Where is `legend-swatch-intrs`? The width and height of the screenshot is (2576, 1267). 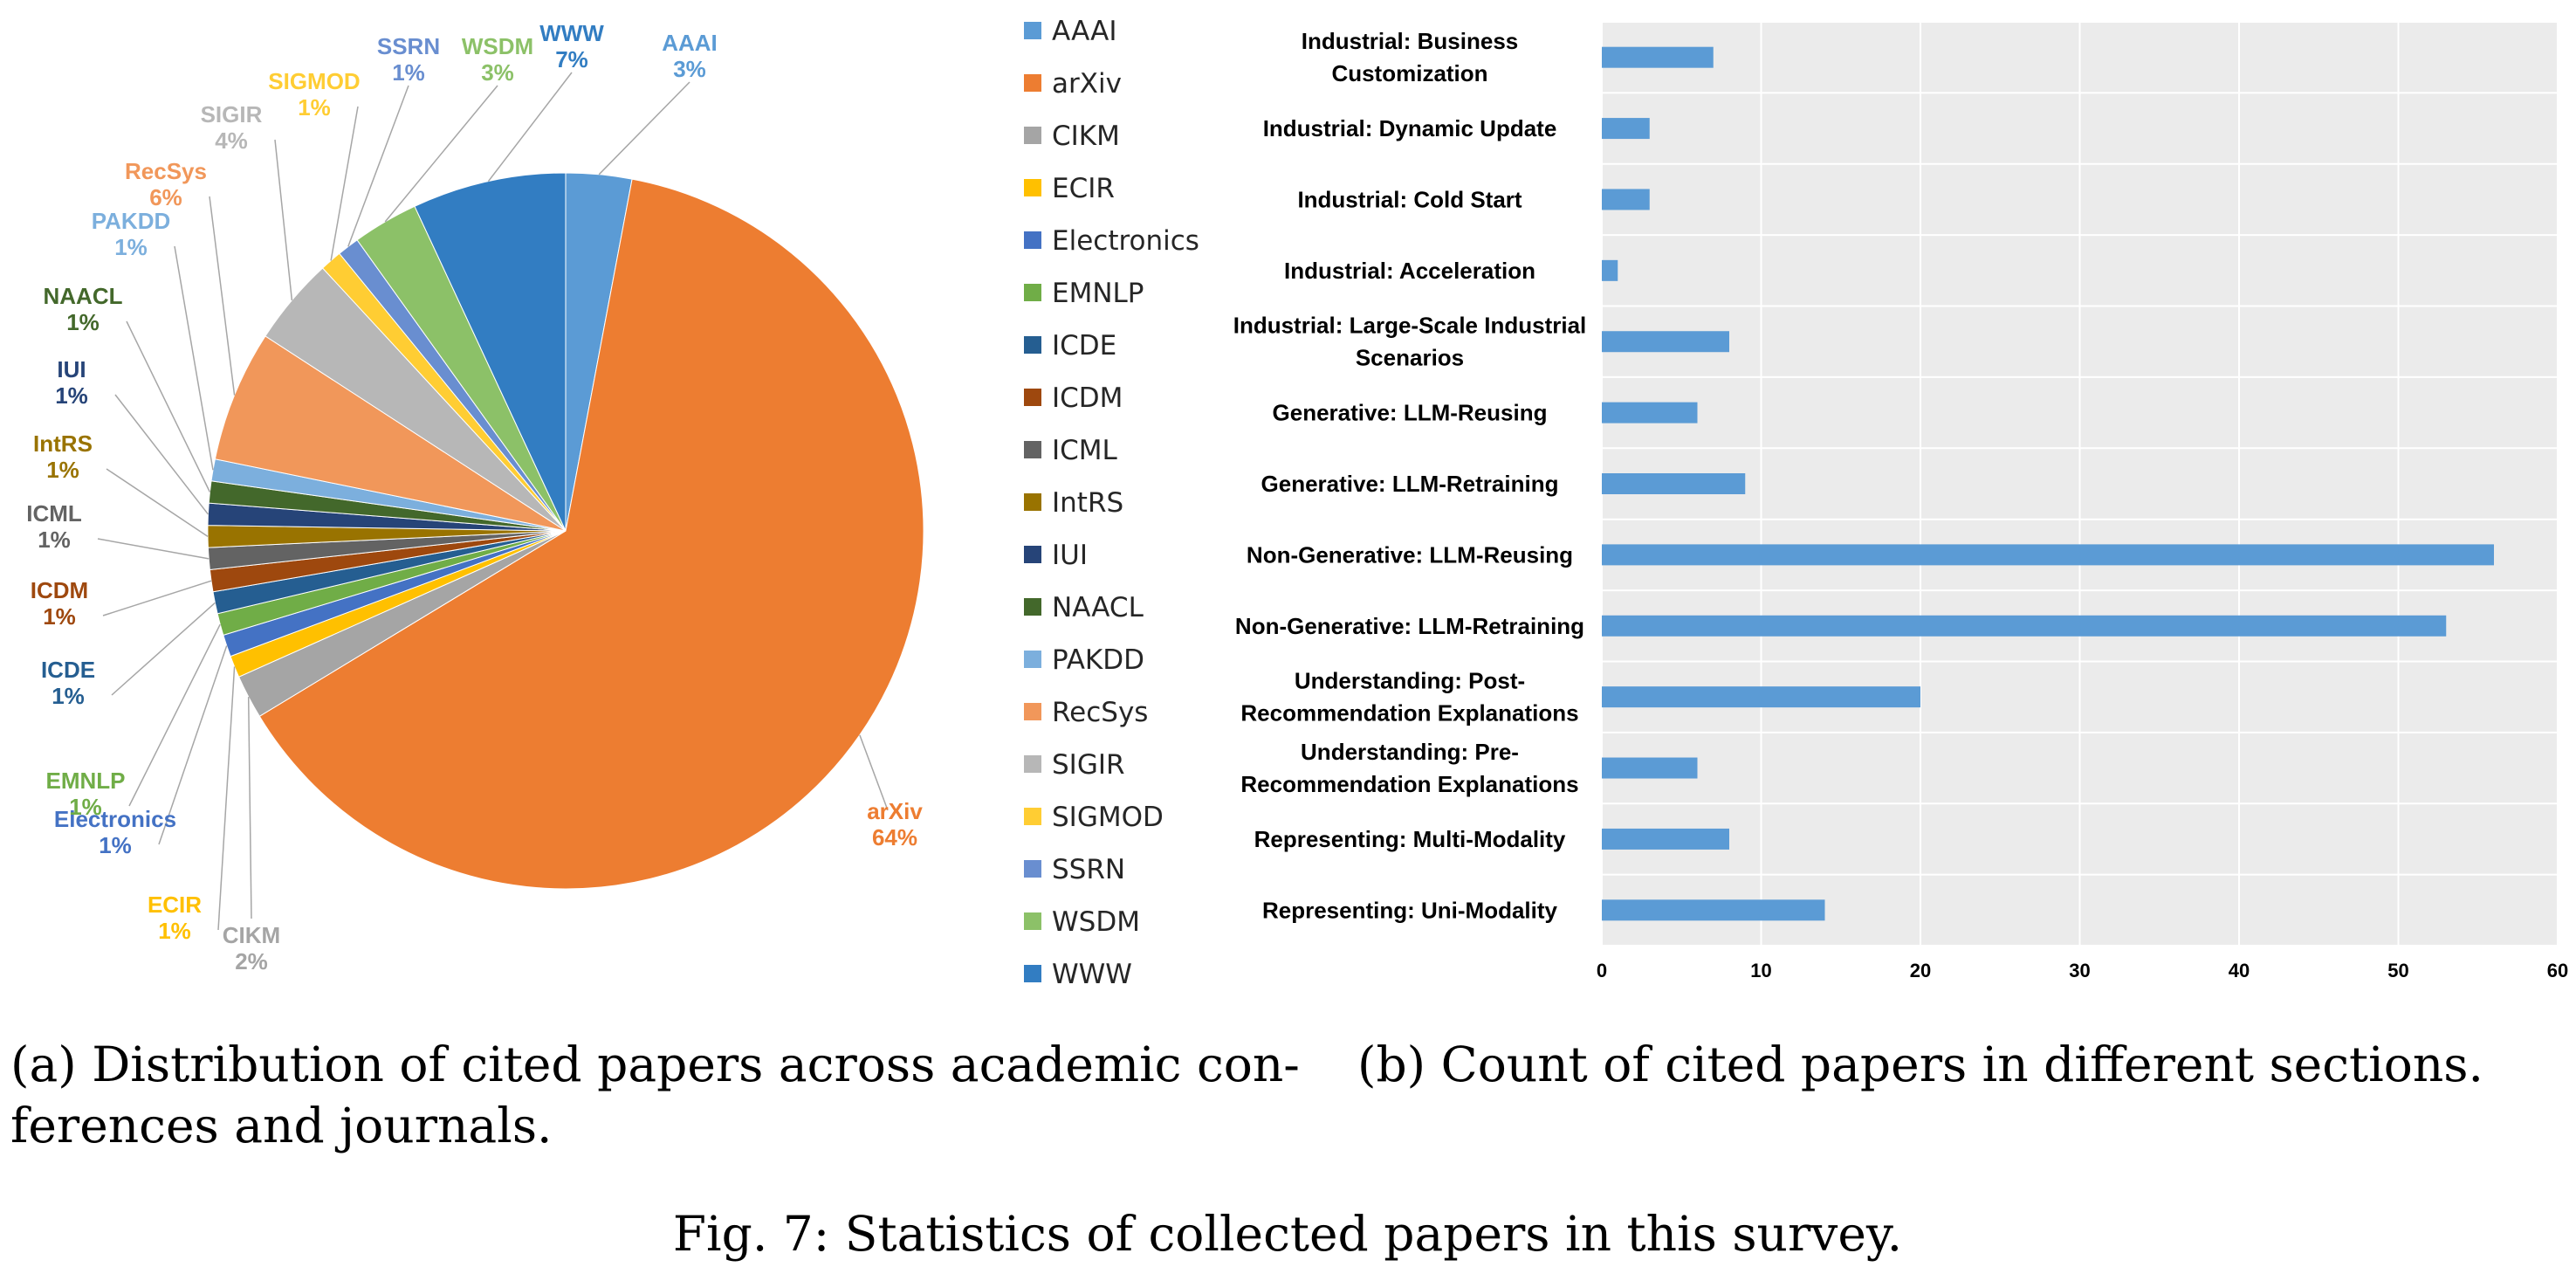 legend-swatch-intrs is located at coordinates (1033, 502).